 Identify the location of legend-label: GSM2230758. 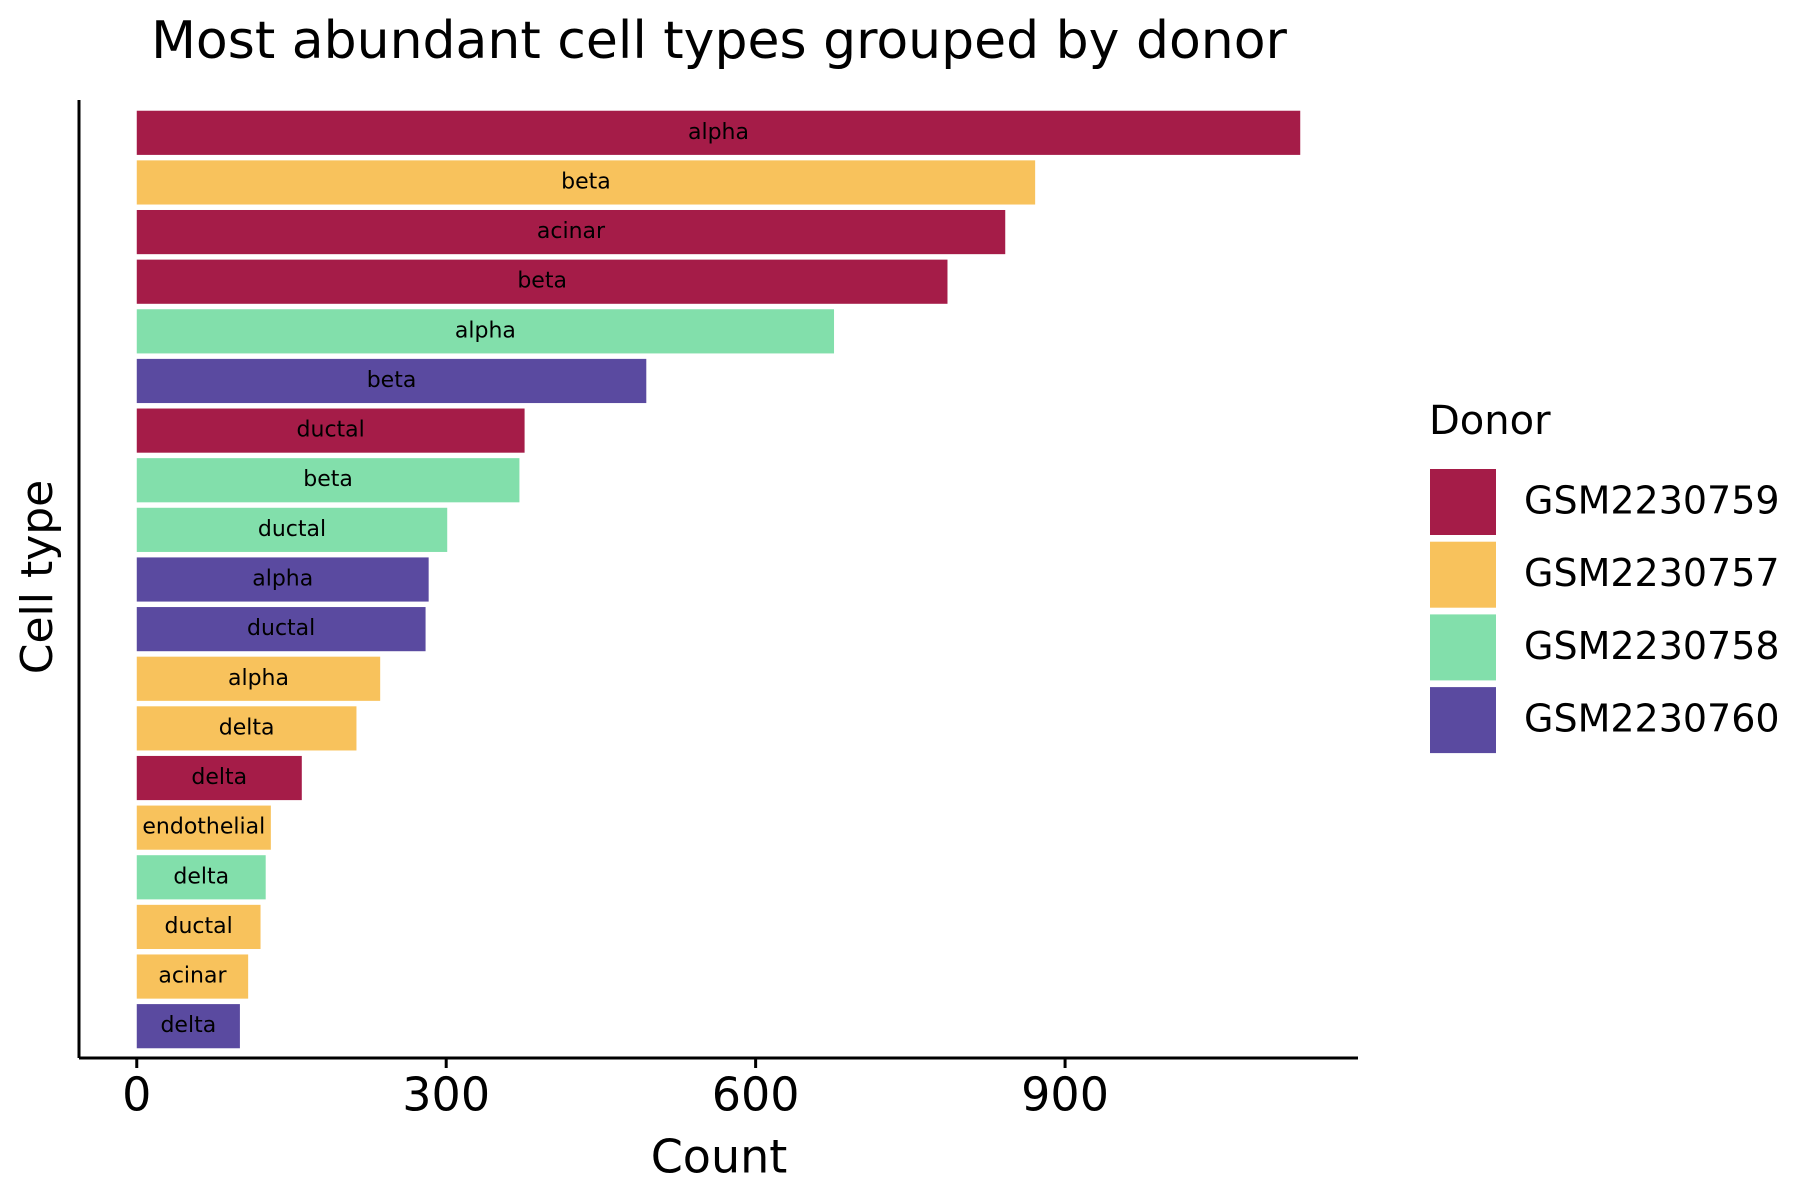
(1652, 646).